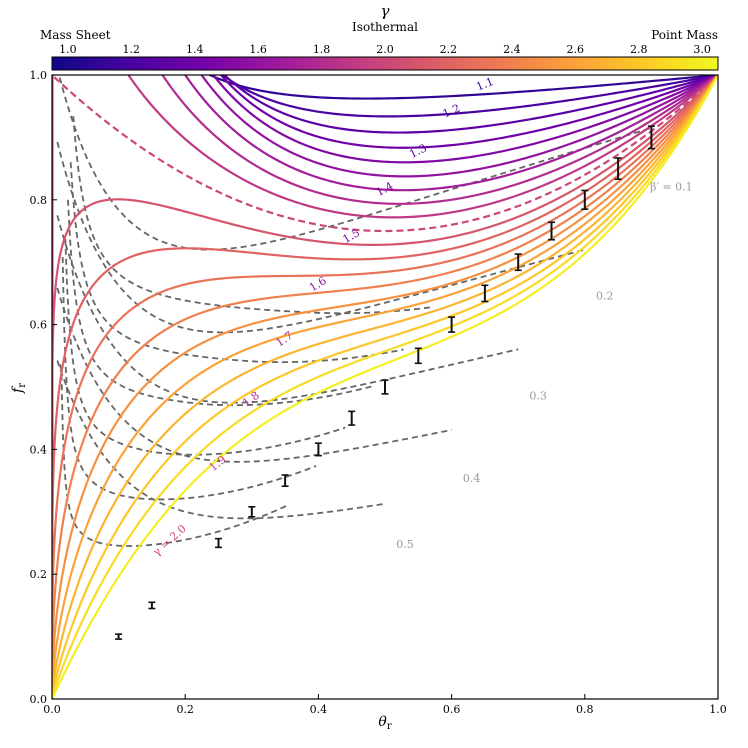  Describe the element at coordinates (185, 709) in the screenshot. I see `x-tick-label: 0.2` at that location.